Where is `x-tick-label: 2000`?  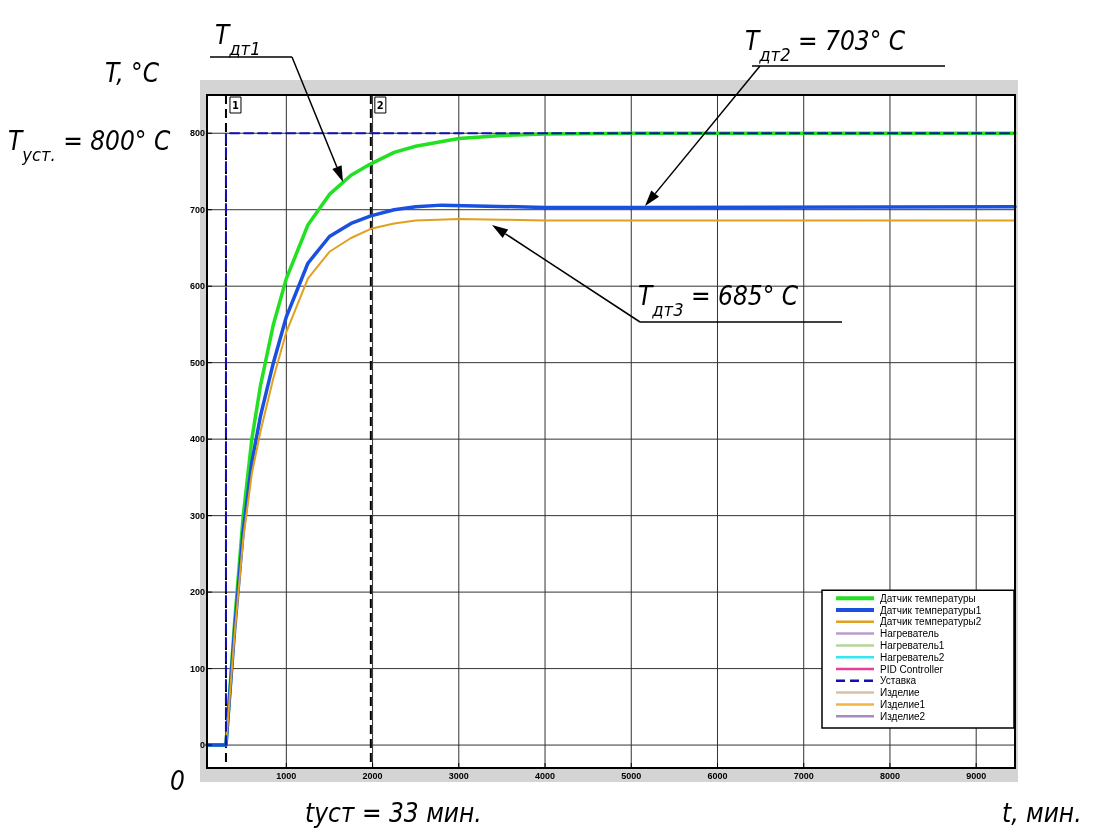
x-tick-label: 2000 is located at coordinates (372, 776).